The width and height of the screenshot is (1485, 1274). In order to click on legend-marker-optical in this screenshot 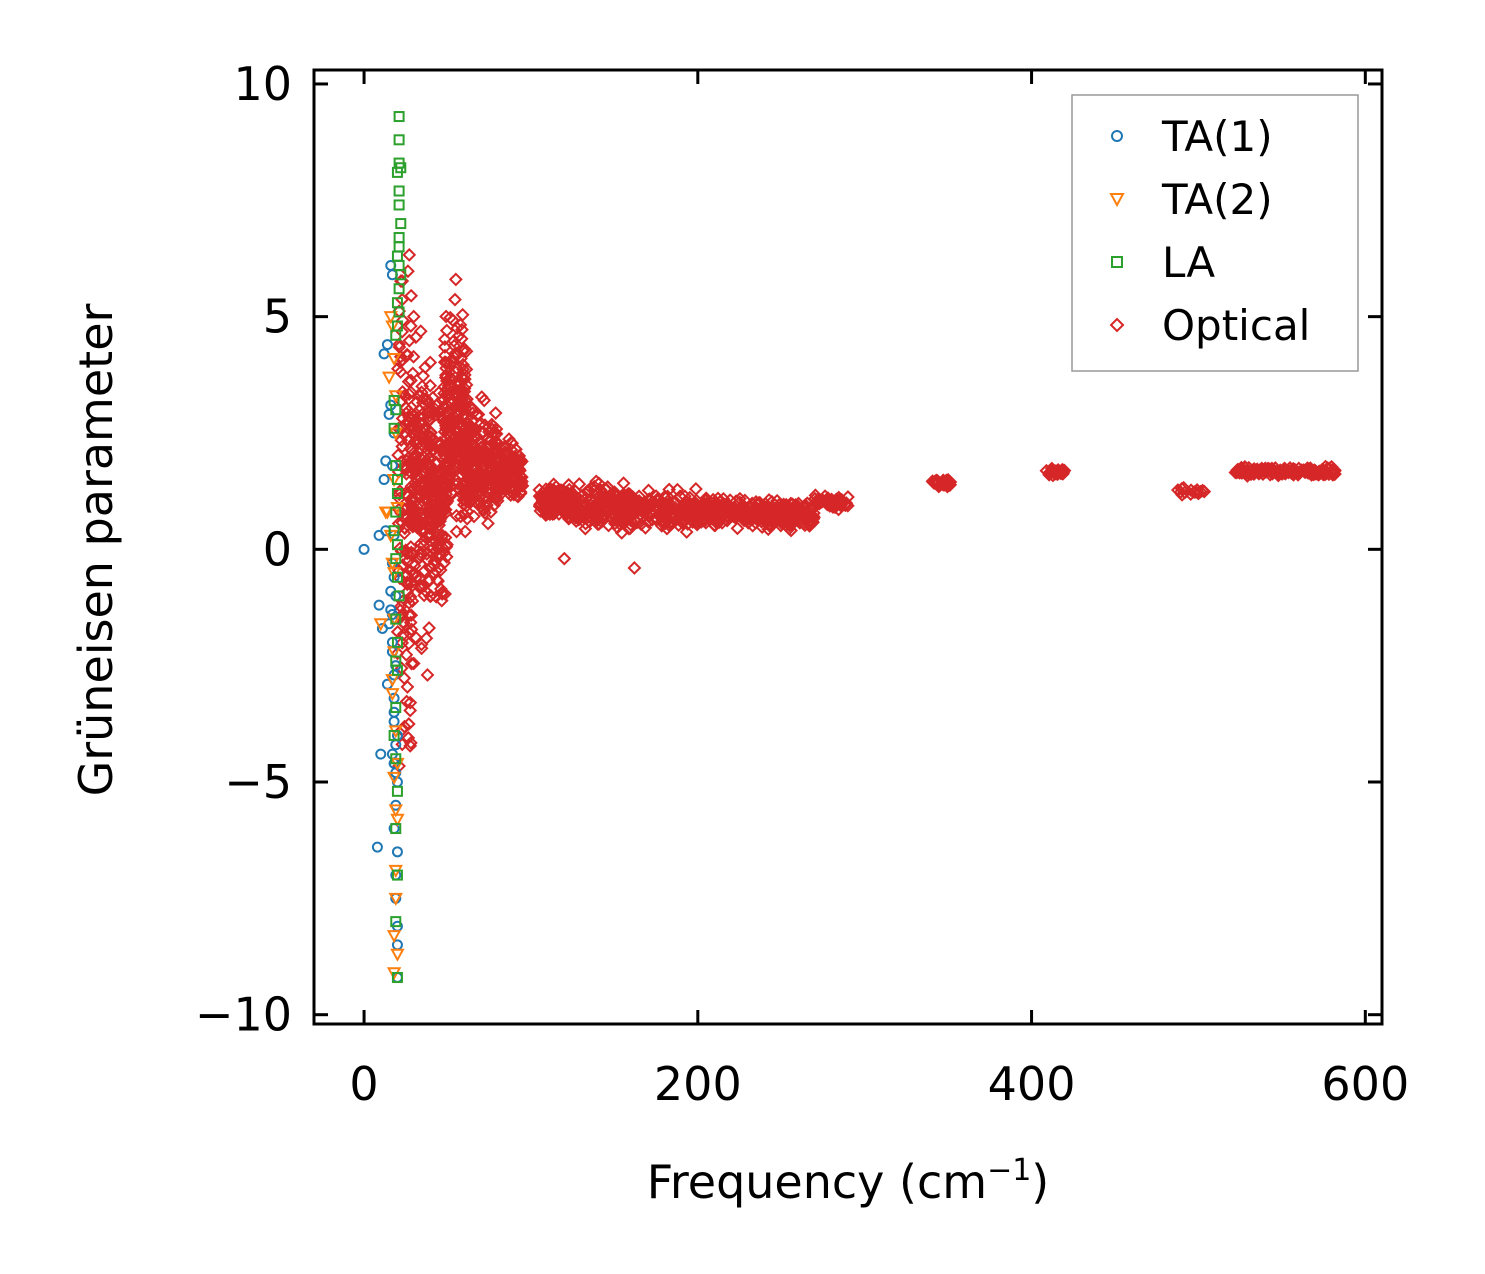, I will do `click(1117, 325)`.